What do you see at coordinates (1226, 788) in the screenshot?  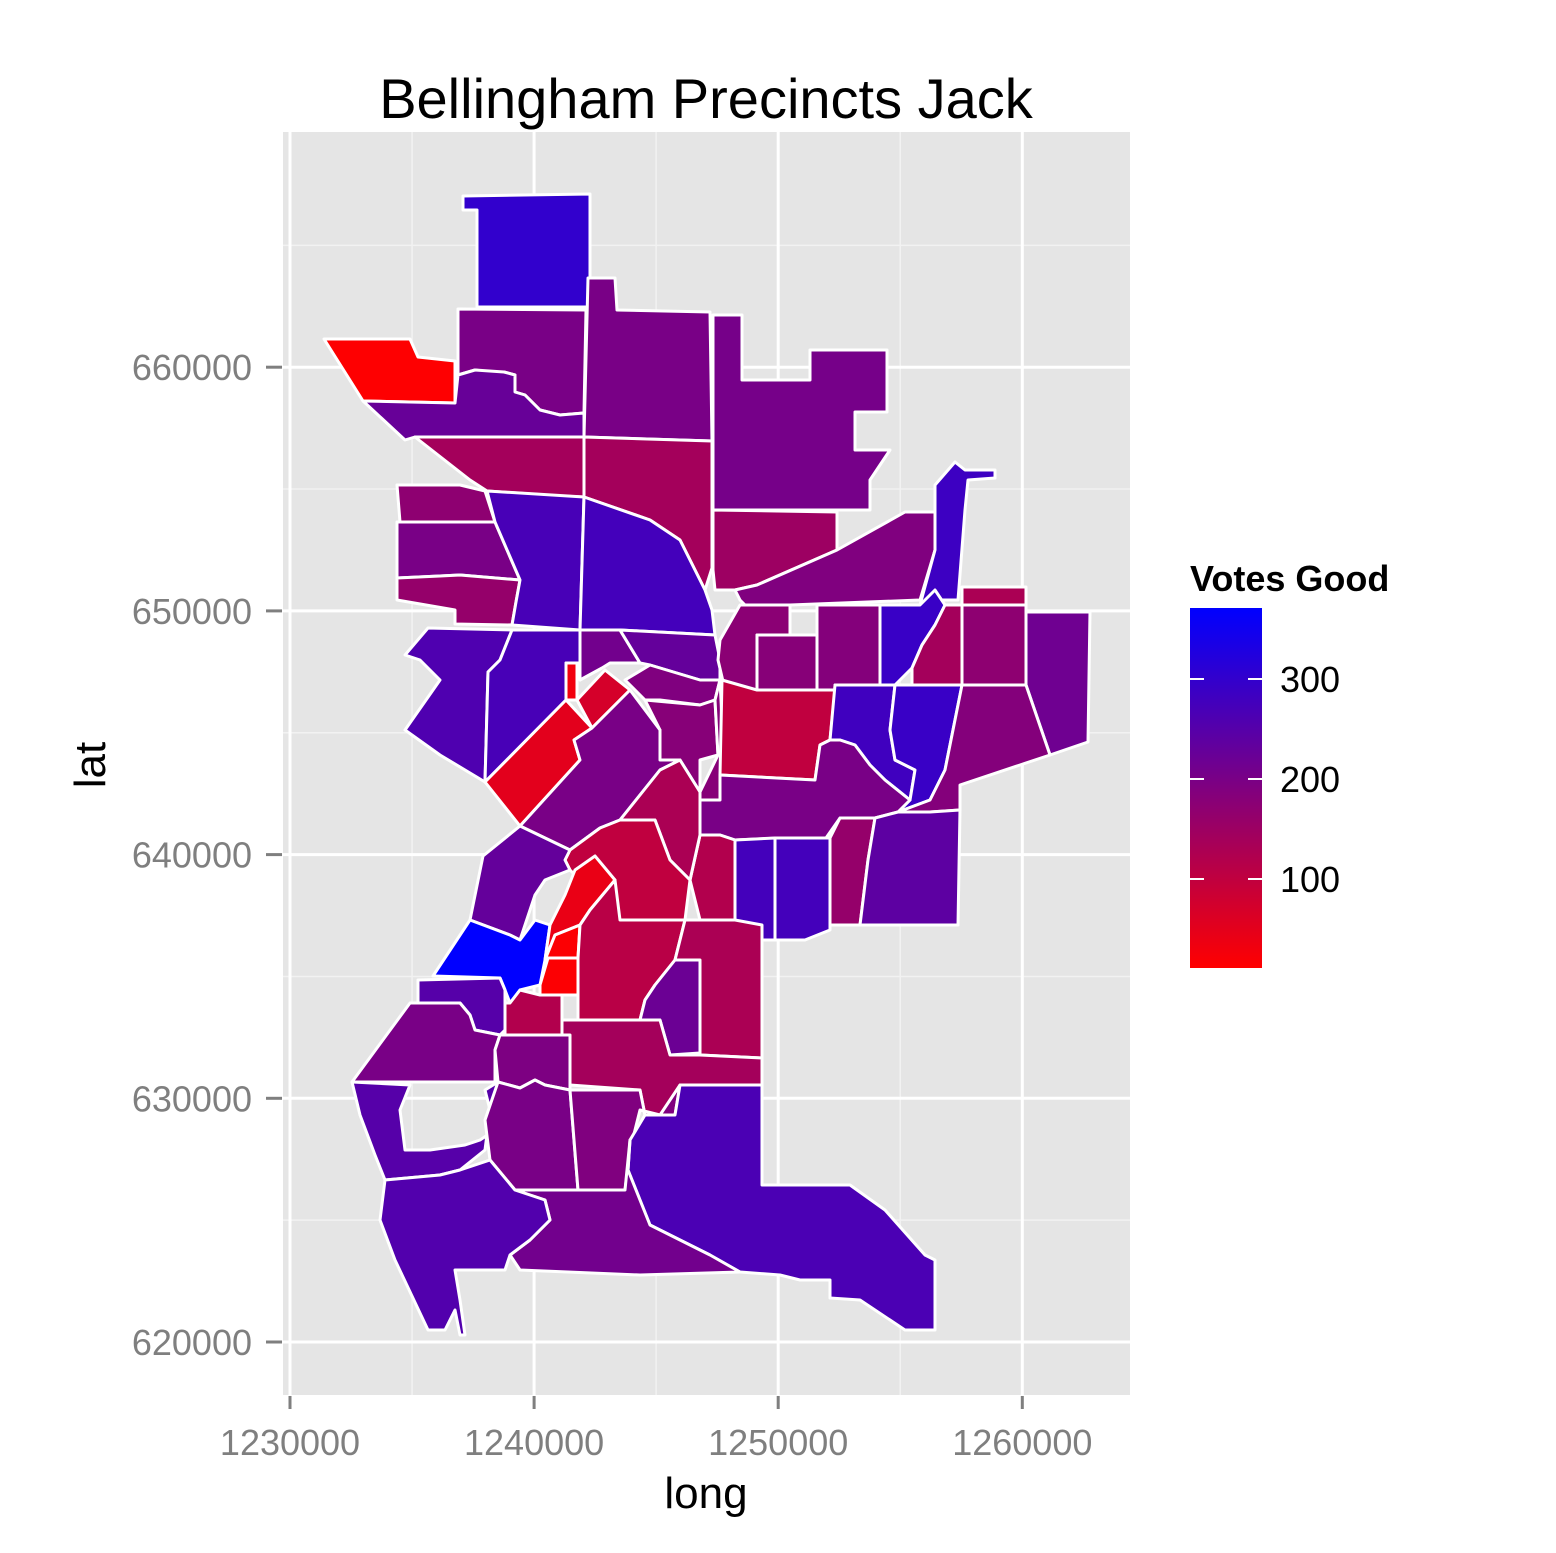 I see `legend-colorbar` at bounding box center [1226, 788].